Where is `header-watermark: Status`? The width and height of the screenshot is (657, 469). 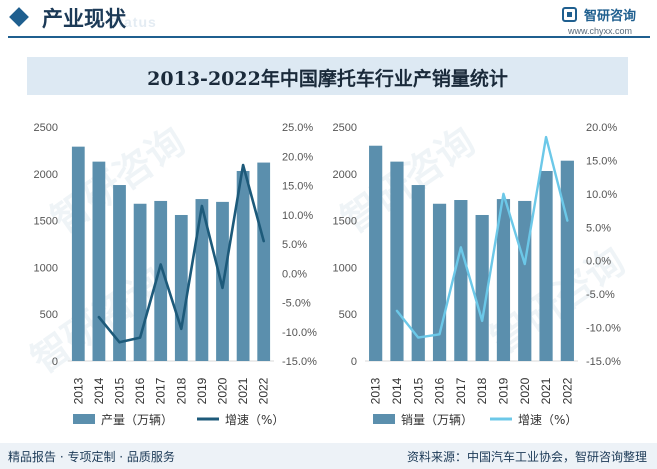
header-watermark: Status is located at coordinates (132, 22).